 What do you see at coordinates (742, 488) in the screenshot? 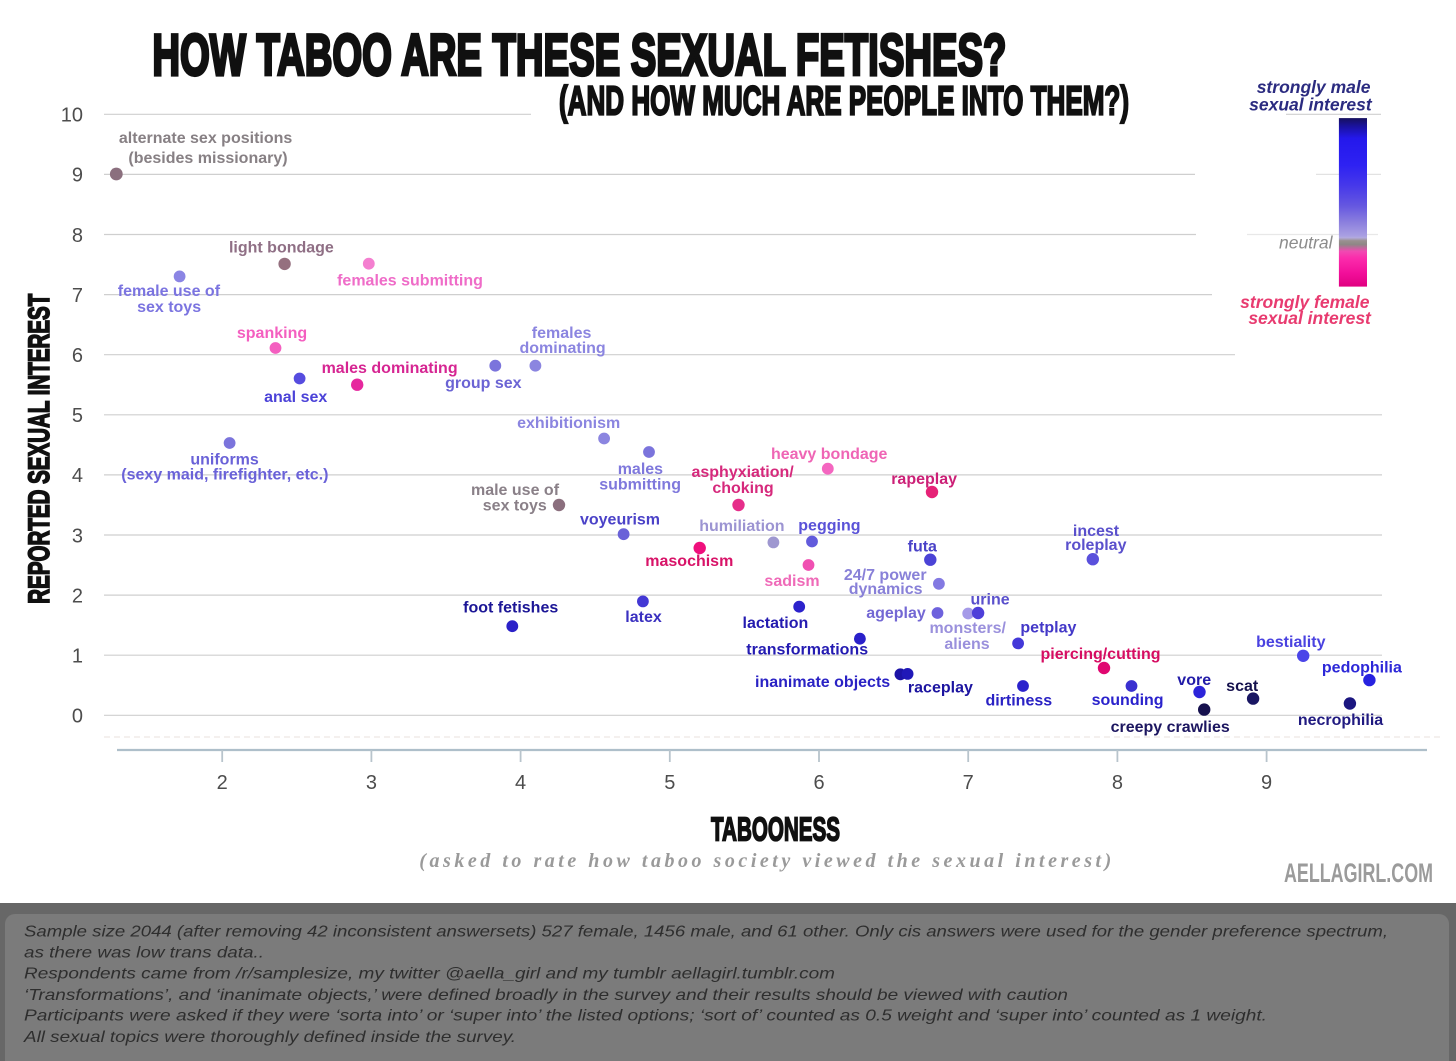
I see `svg-text: choking` at bounding box center [742, 488].